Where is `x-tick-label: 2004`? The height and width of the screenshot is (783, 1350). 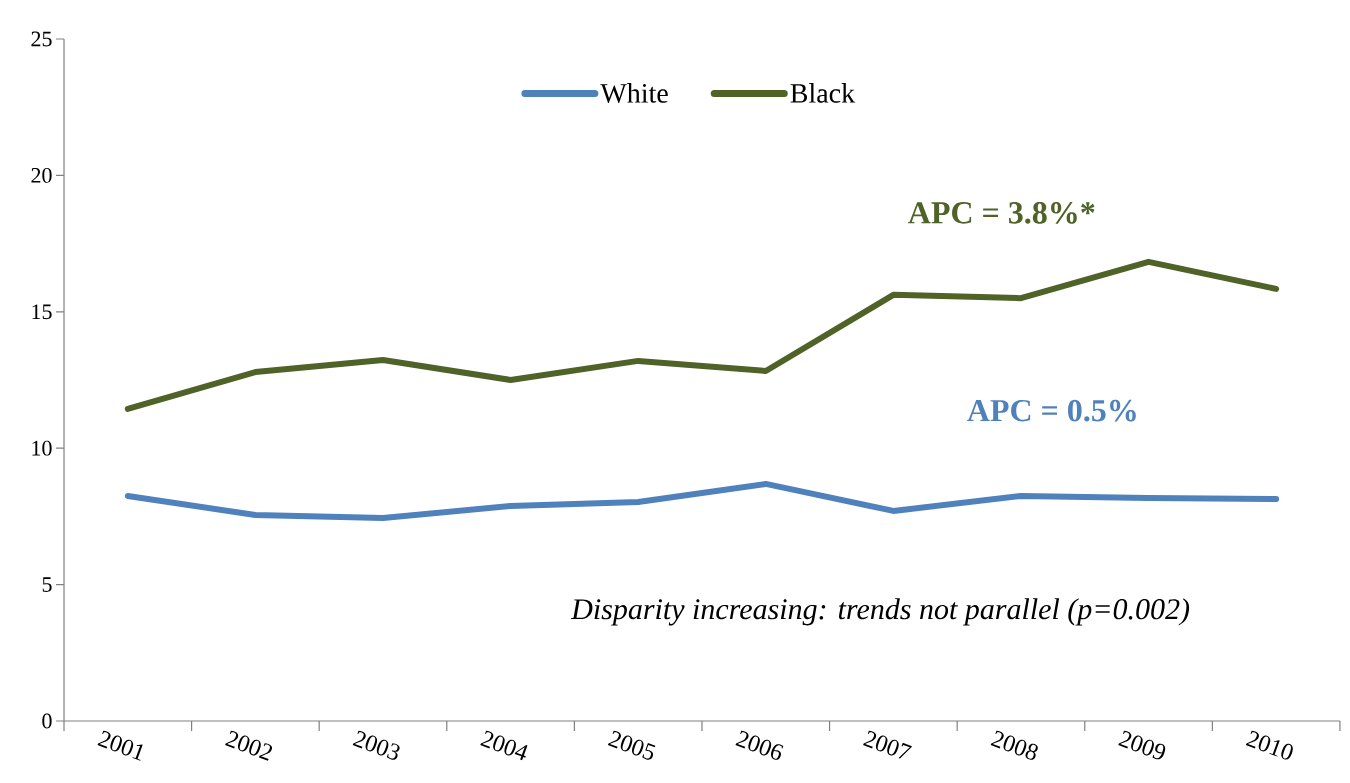
x-tick-label: 2004 is located at coordinates (504, 745).